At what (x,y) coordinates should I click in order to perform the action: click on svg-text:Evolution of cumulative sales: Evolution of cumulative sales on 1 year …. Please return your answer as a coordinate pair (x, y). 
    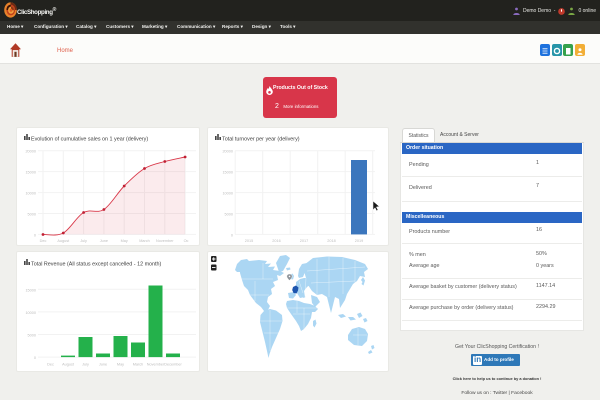
    Looking at the image, I should click on (89, 140).